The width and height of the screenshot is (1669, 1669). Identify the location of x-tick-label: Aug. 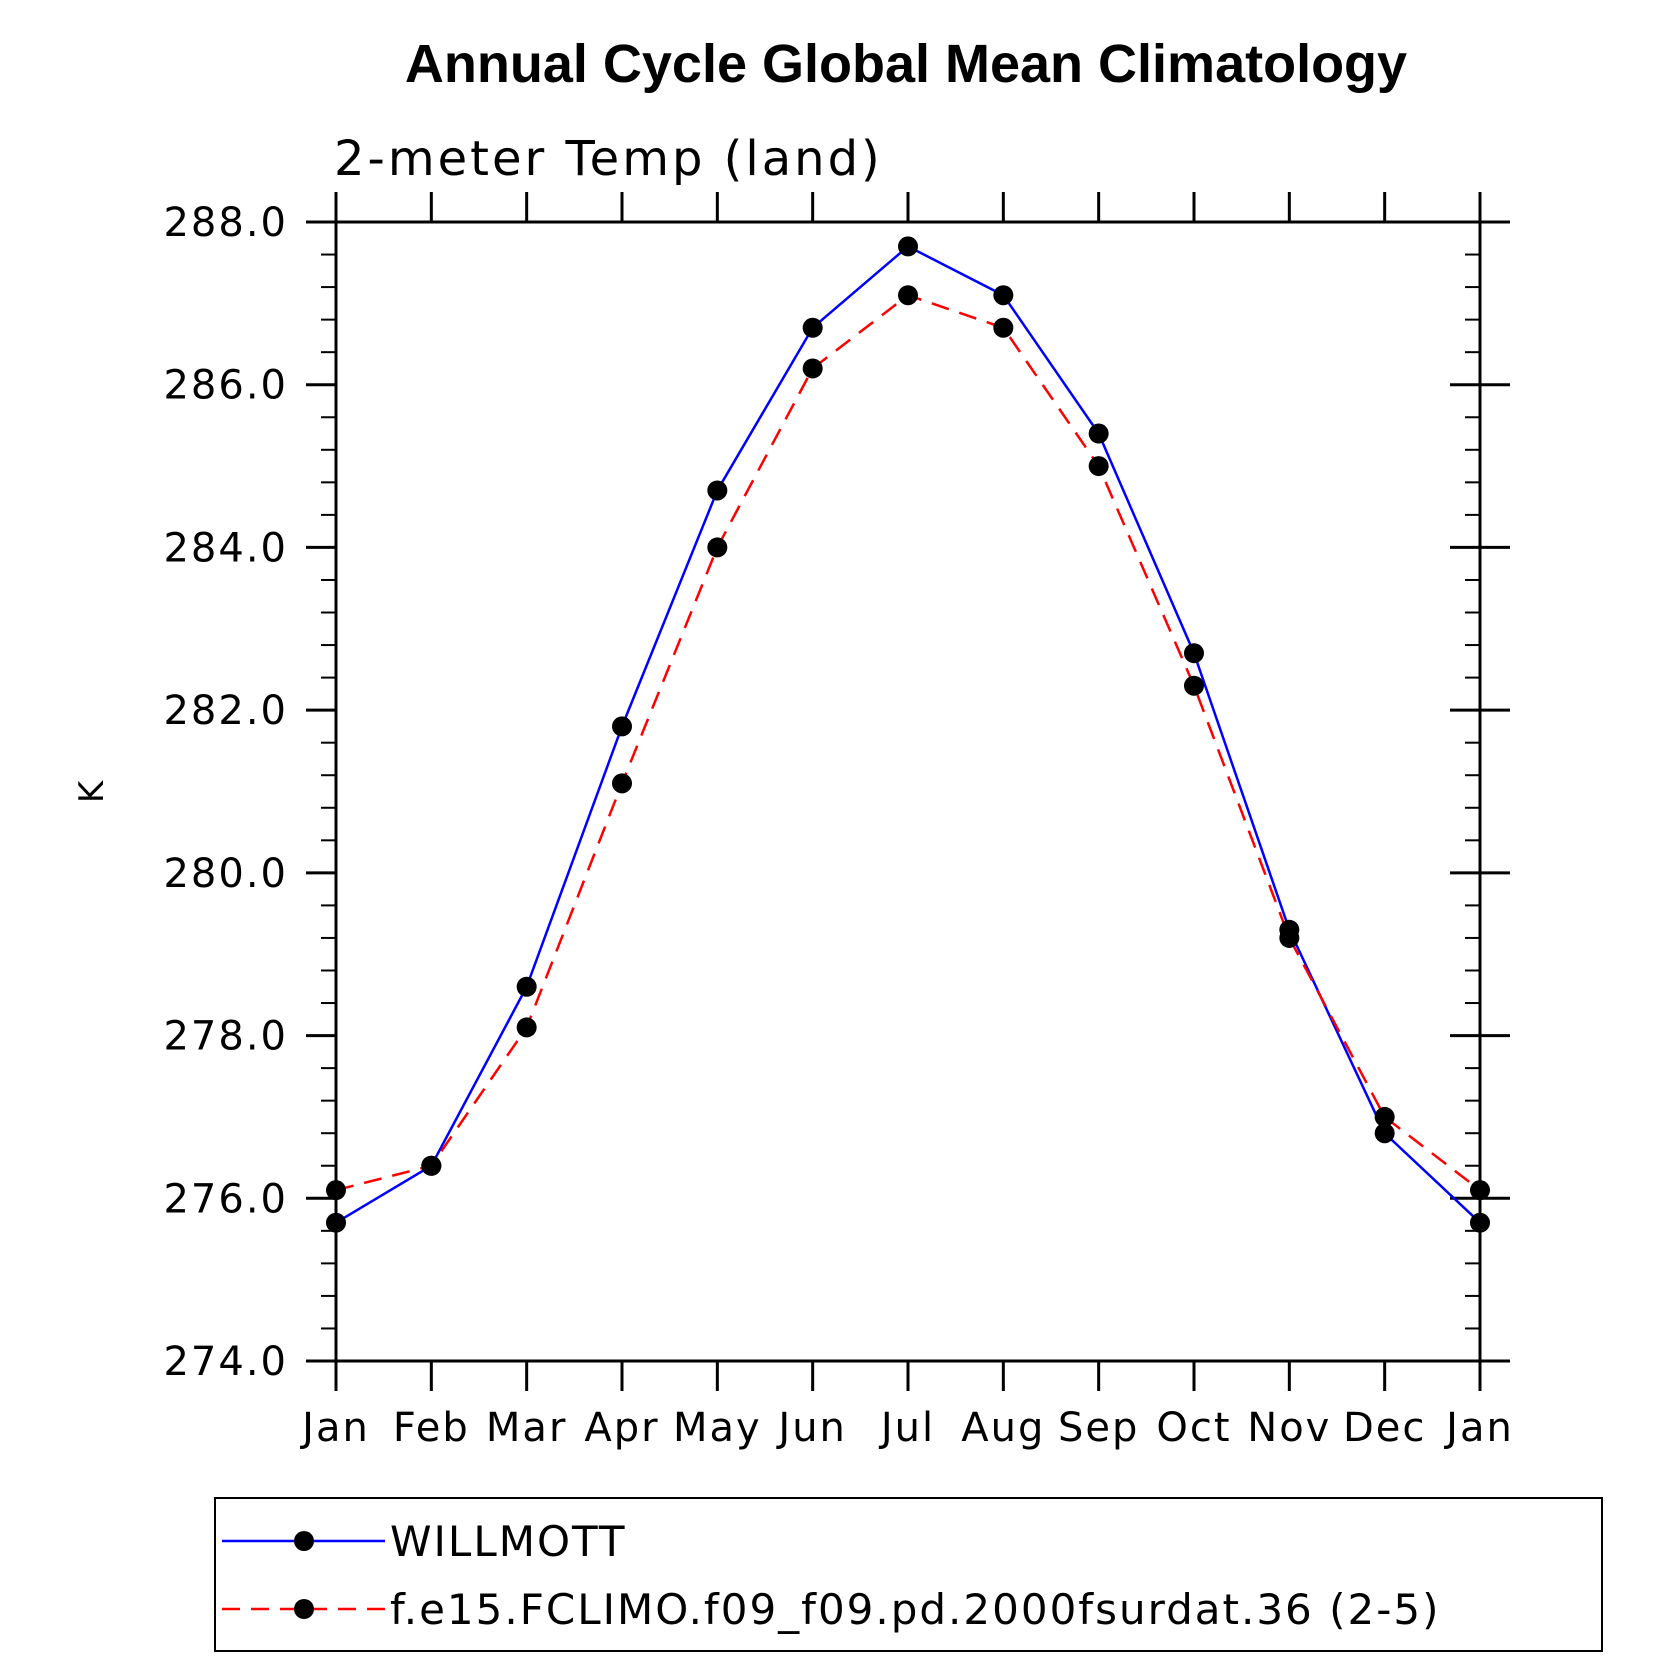
(1003, 1428).